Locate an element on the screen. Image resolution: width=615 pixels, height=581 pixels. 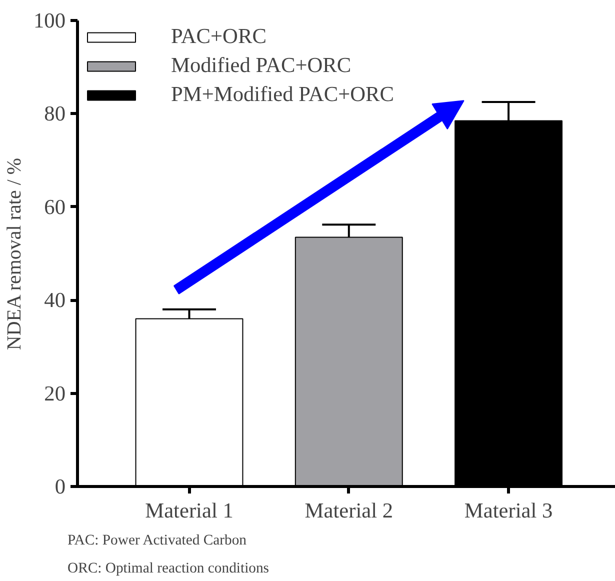
y-tick-label: 60 is located at coordinates (55, 206).